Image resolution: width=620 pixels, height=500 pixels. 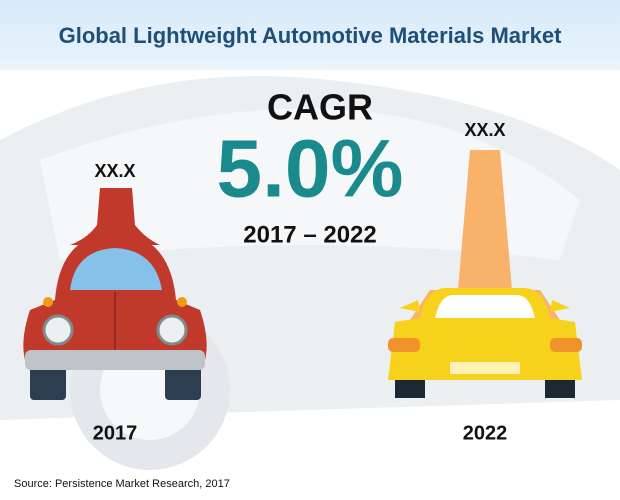 I want to click on cagr-value: 5.0%, so click(x=310, y=169).